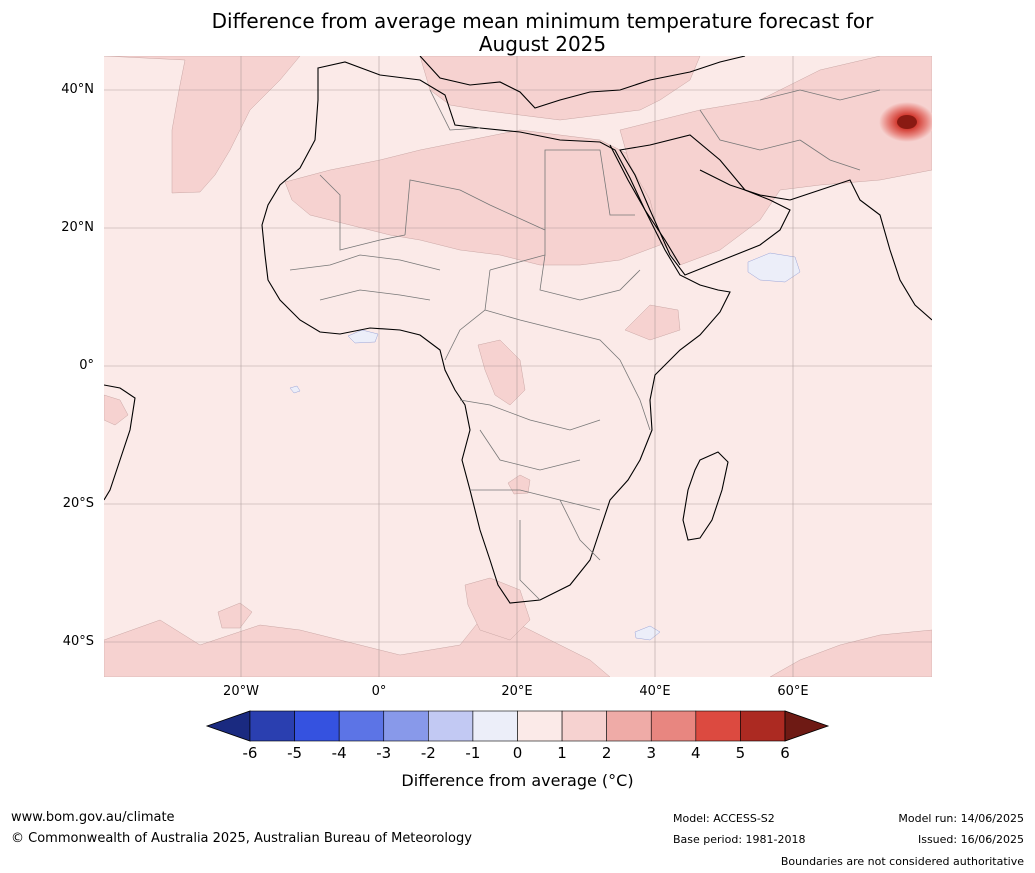  Describe the element at coordinates (793, 691) in the screenshot. I see `lon-label-60e: 60°E` at that location.